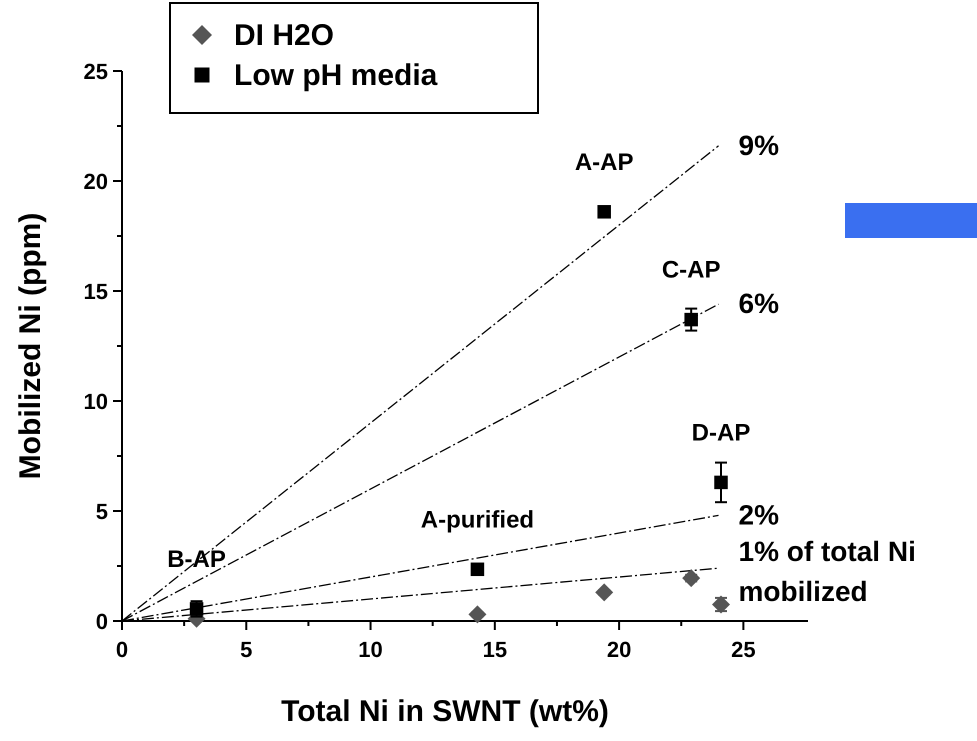 This screenshot has height=741, width=977. What do you see at coordinates (759, 145) in the screenshot?
I see `annotation: 9%` at bounding box center [759, 145].